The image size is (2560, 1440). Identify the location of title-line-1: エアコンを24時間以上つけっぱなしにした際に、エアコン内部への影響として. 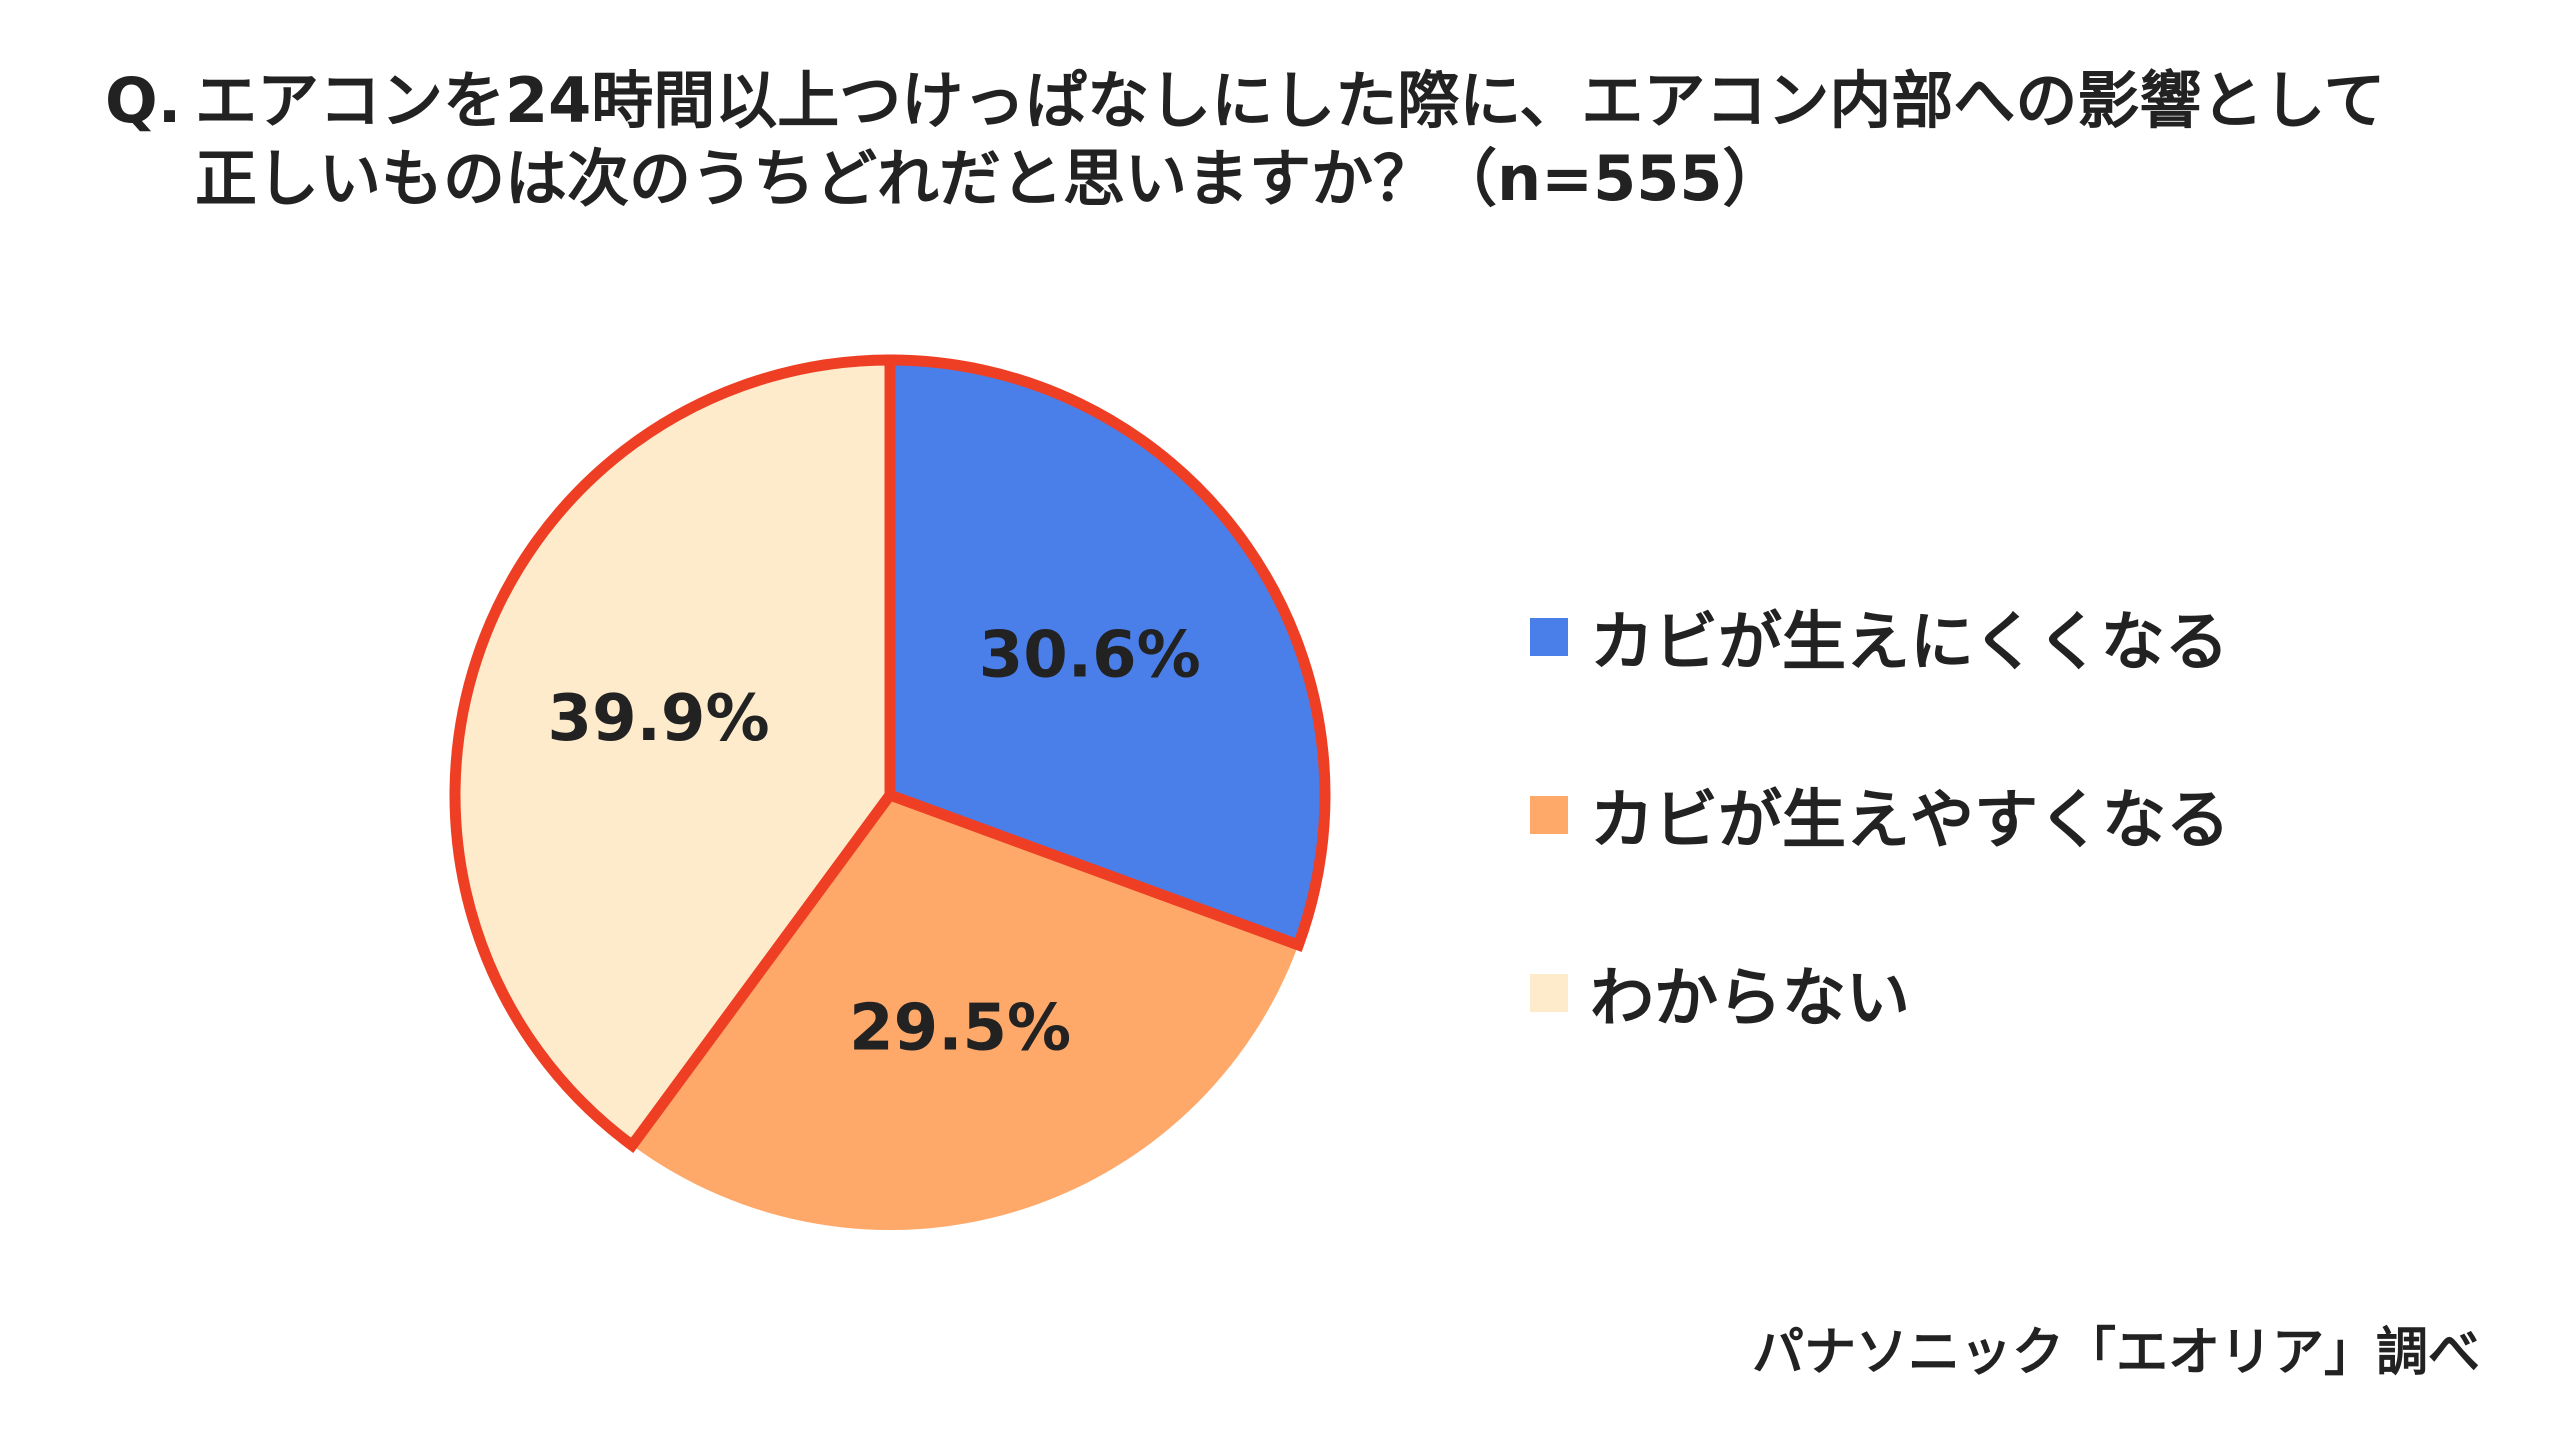
(1290, 100).